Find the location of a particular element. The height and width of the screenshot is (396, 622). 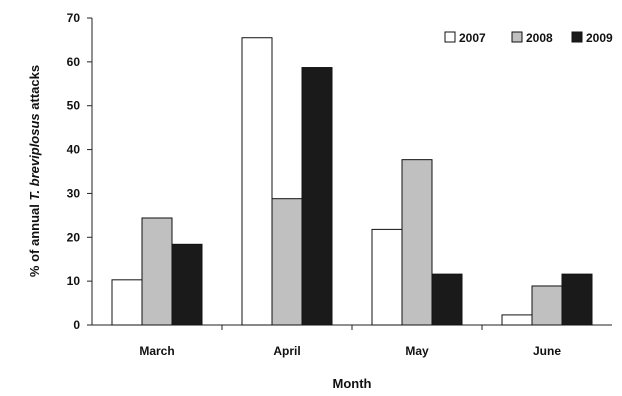

y-axis-title: % of annual T. breviplosus attacks is located at coordinates (34, 171).